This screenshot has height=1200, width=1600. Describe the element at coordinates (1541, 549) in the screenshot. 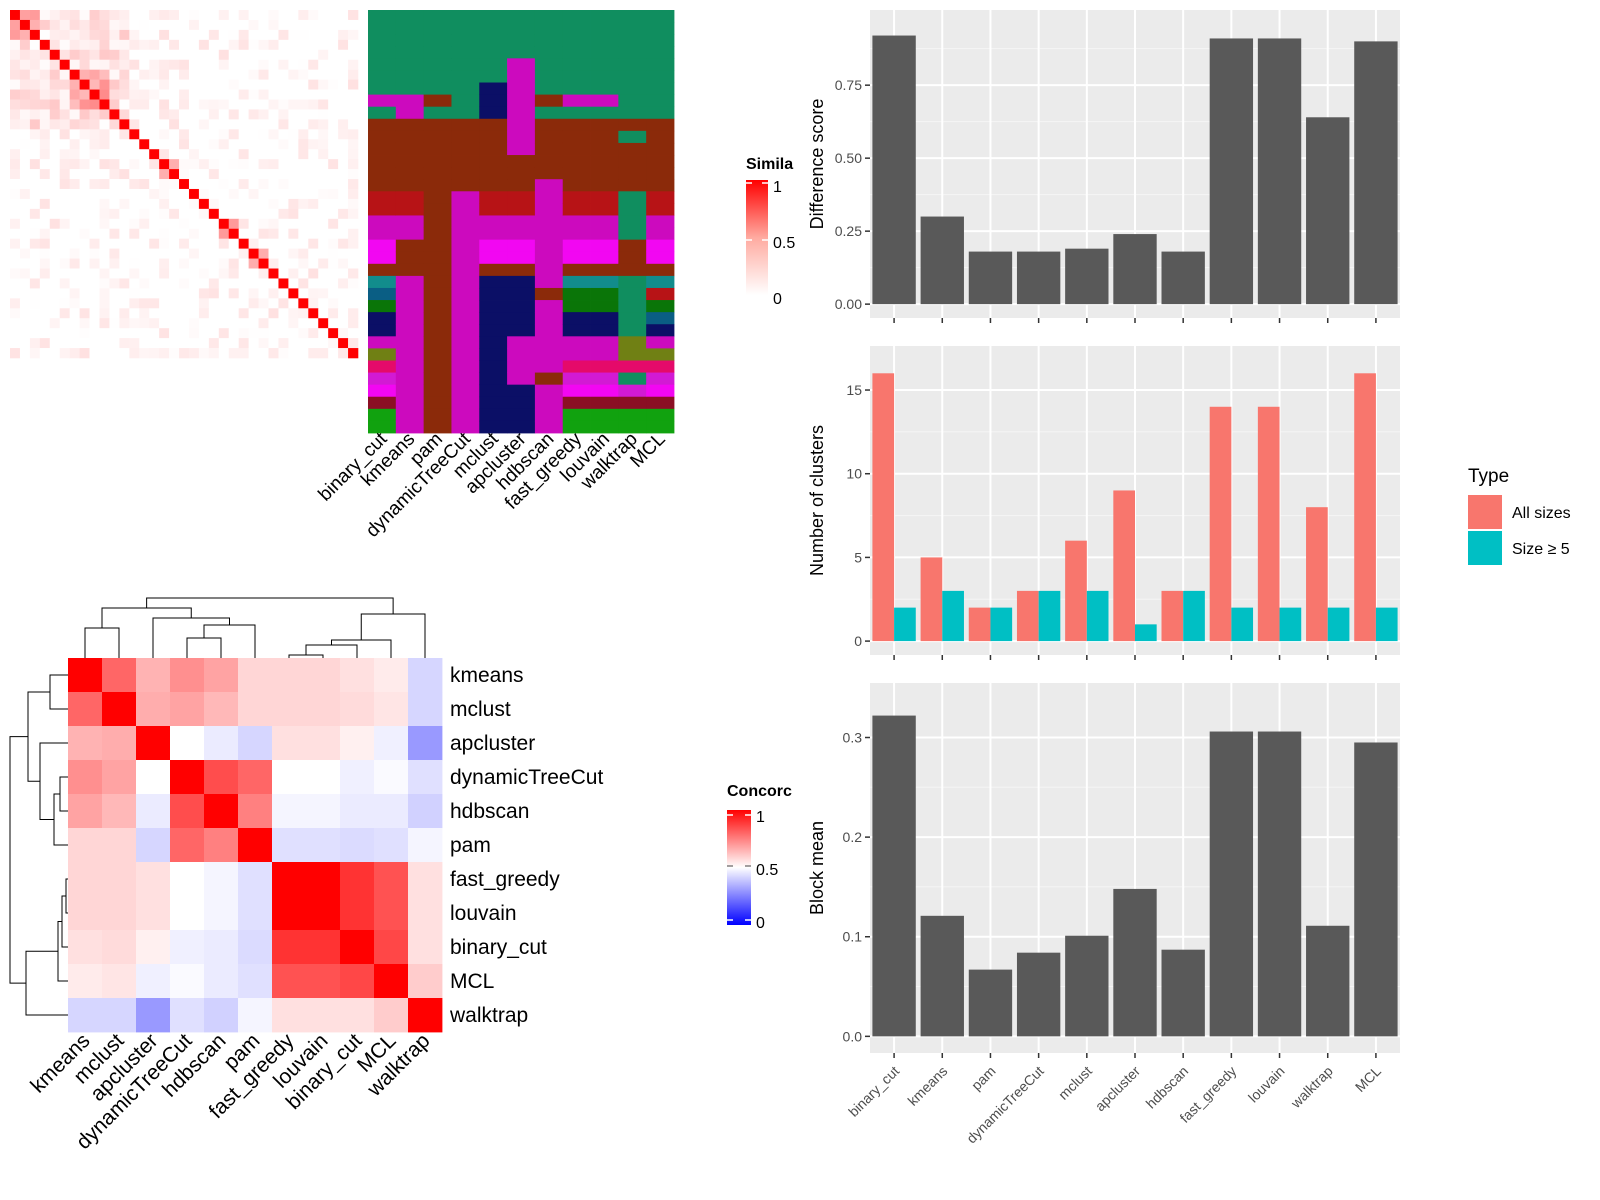

I see `legend-label-size-5: Size ≥ 5` at that location.